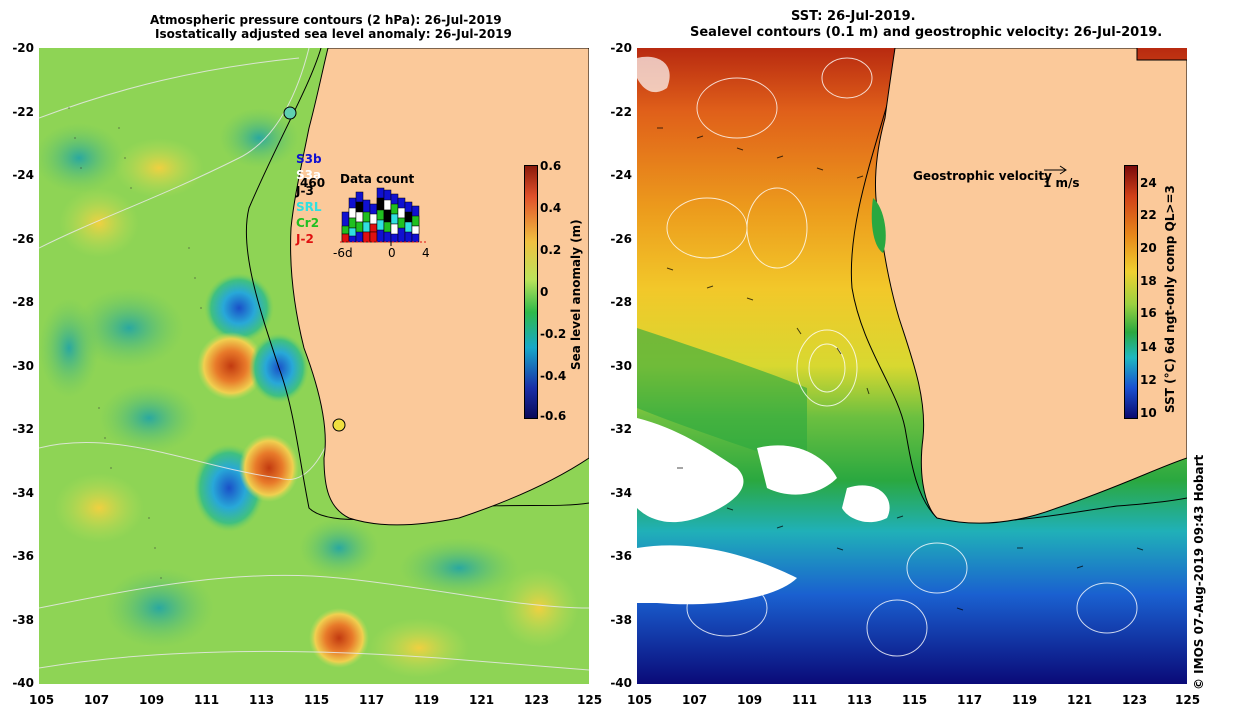 The image size is (1250, 720). What do you see at coordinates (551, 250) in the screenshot?
I see `sla-tick: 0.2` at bounding box center [551, 250].